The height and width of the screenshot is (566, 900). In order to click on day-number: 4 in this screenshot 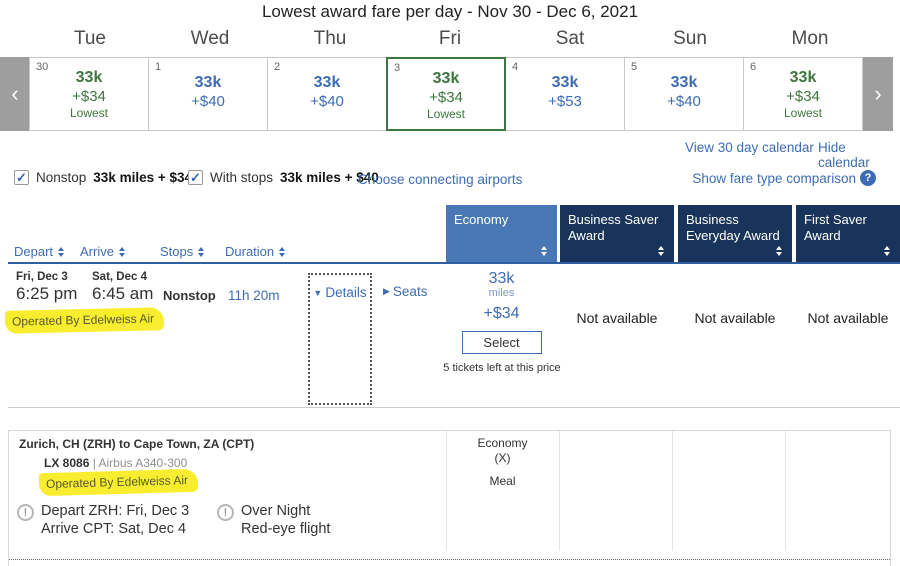, I will do `click(515, 67)`.